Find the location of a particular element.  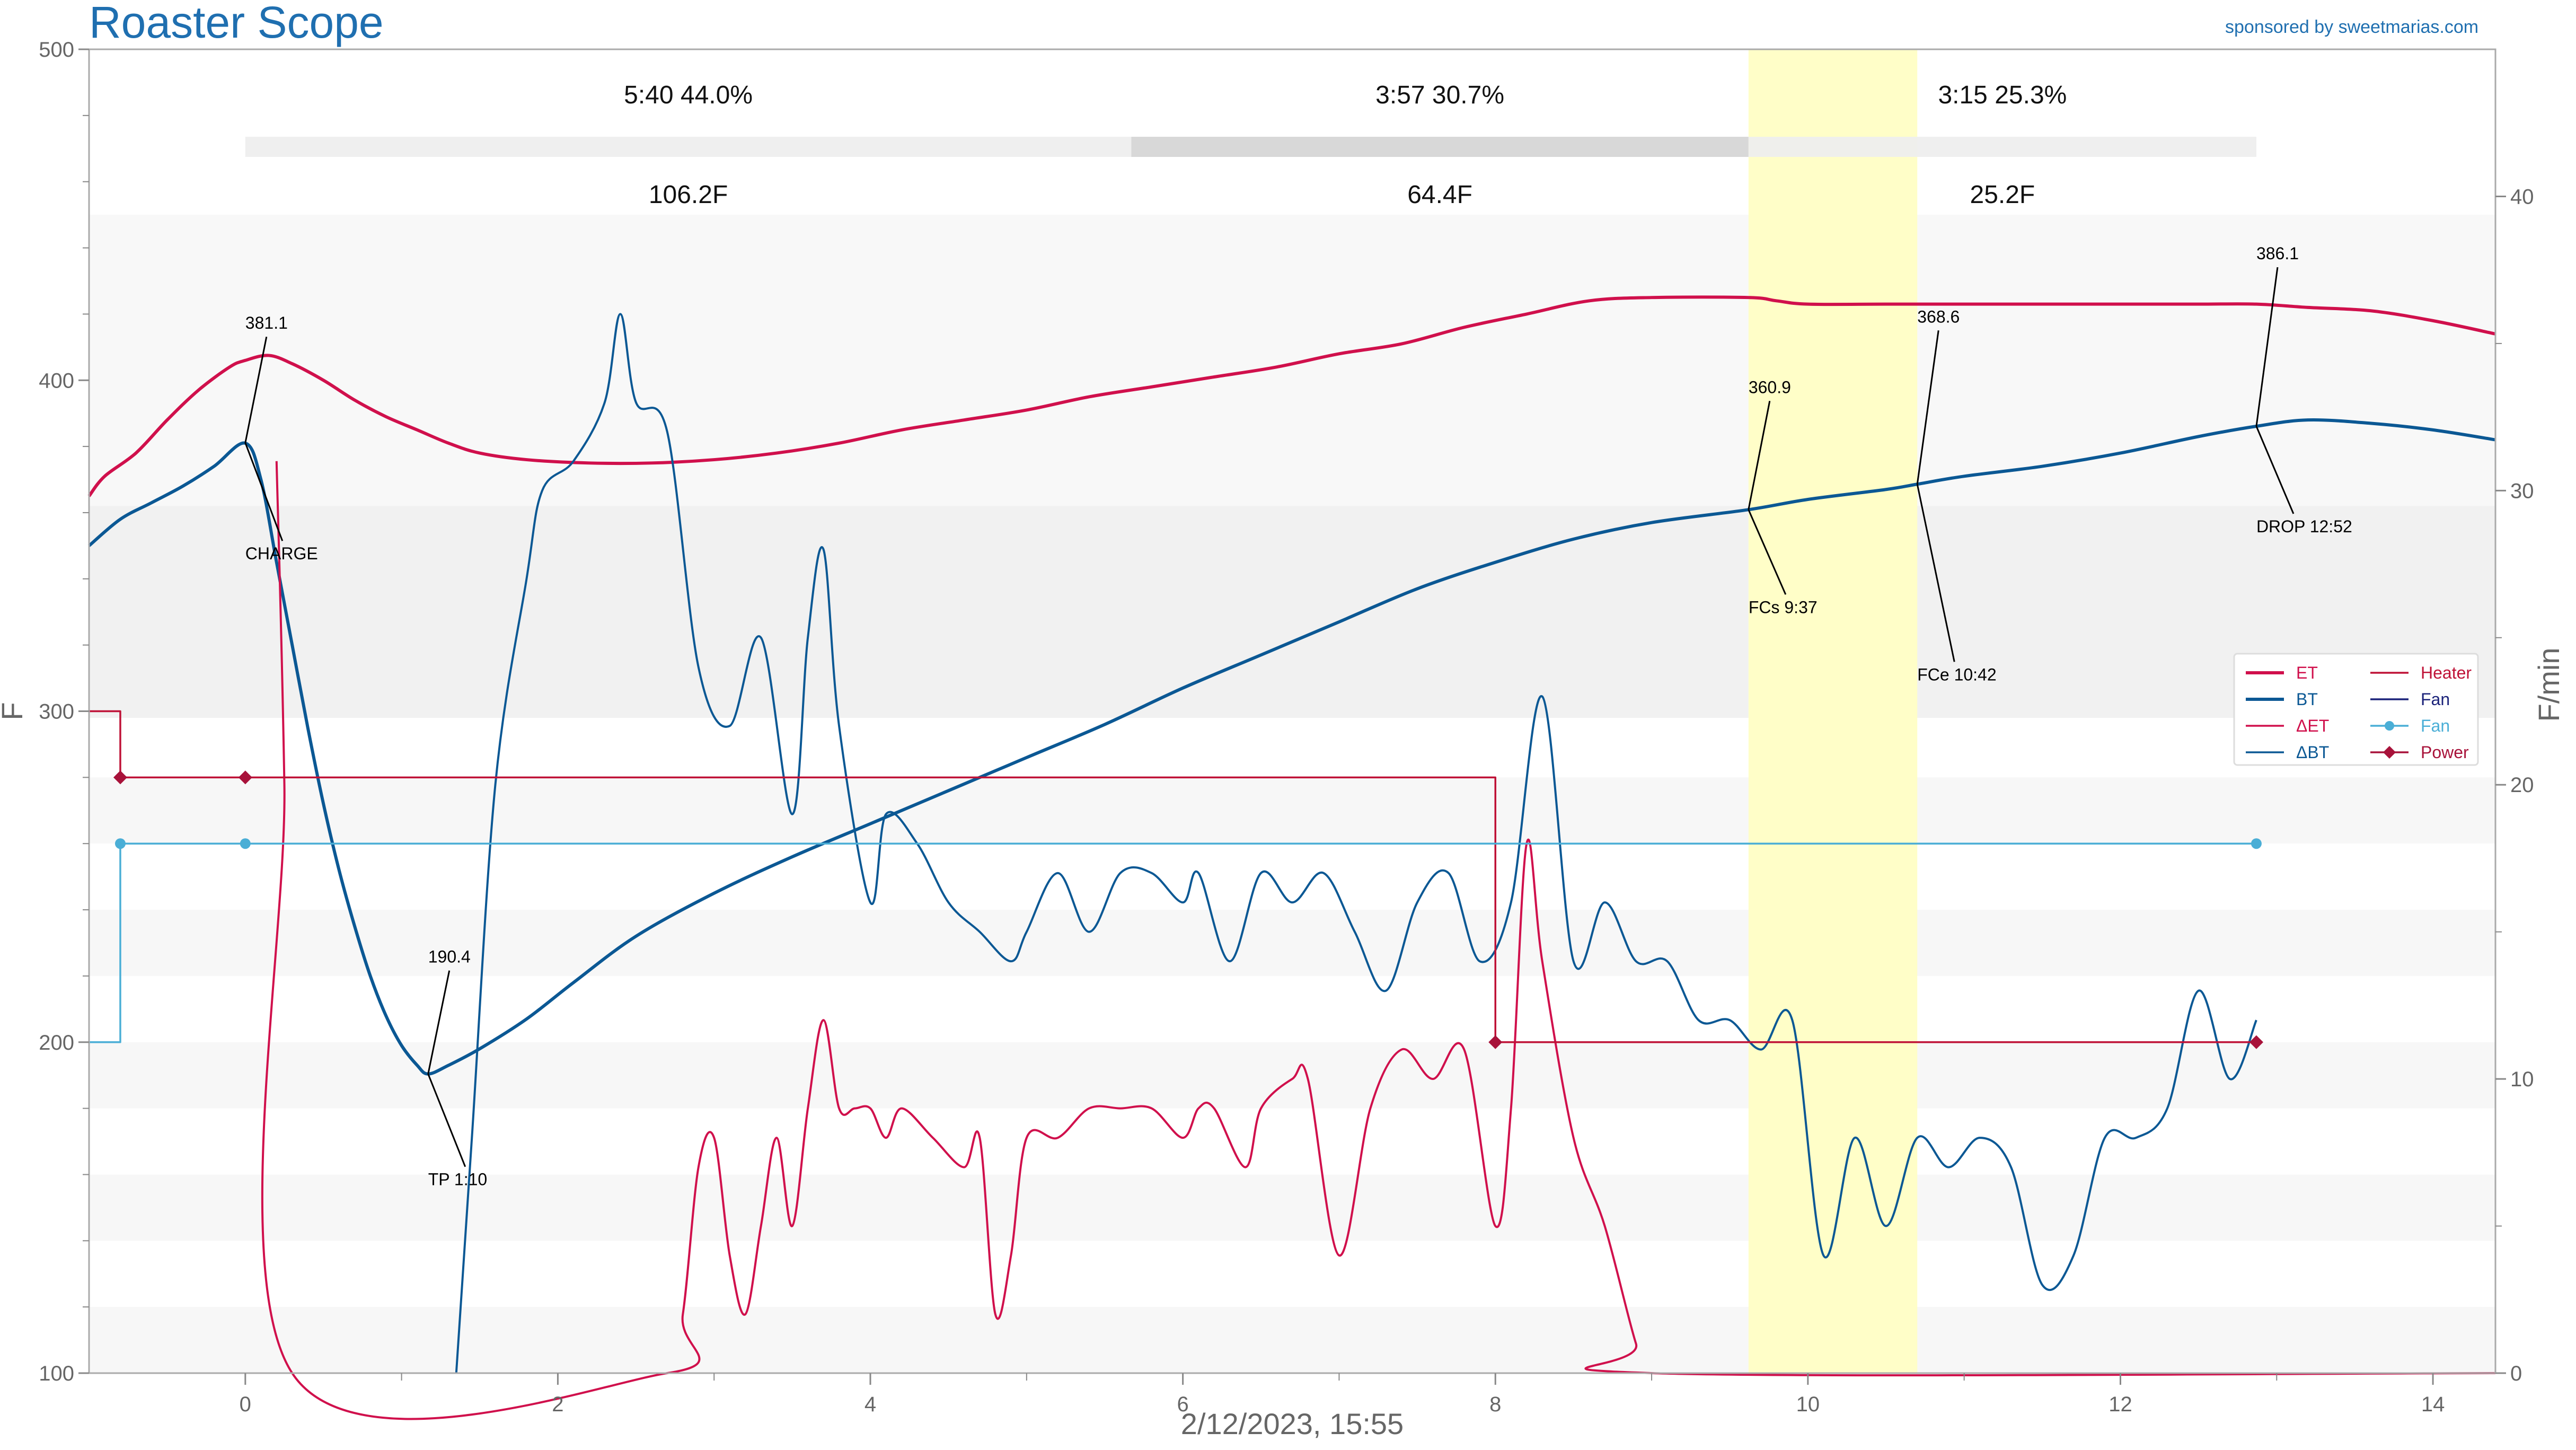

phase-delta-label: 25.2F is located at coordinates (2002, 195).